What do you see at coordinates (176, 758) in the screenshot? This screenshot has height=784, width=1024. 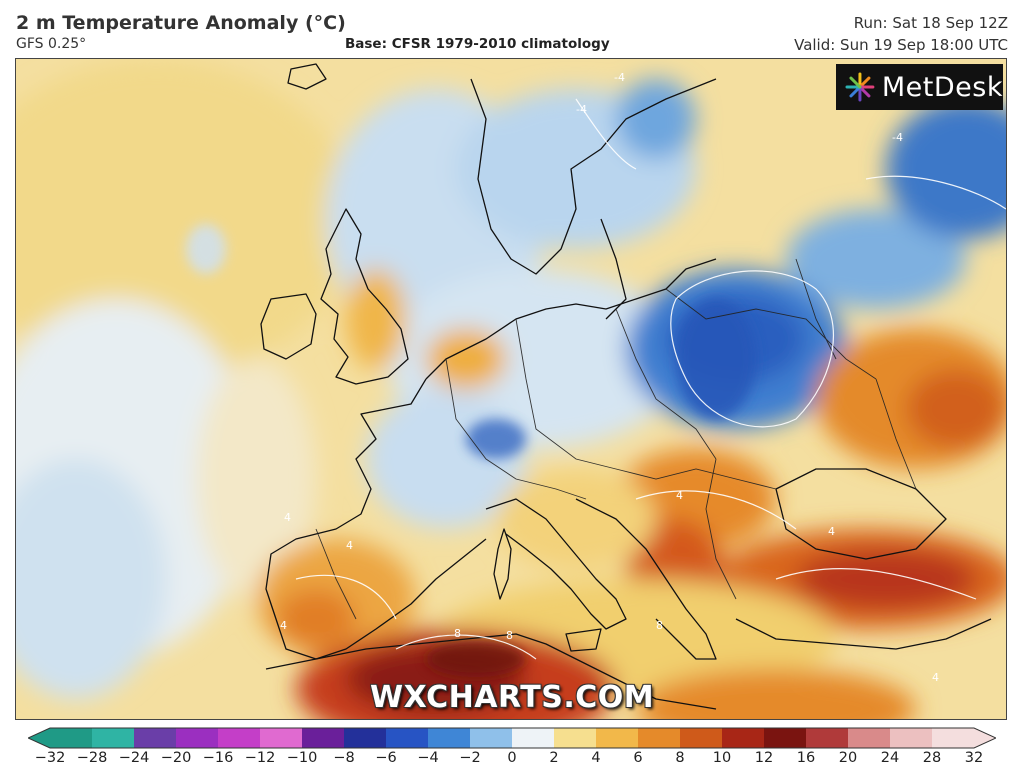 I see `colorbar-tick-label: −20` at bounding box center [176, 758].